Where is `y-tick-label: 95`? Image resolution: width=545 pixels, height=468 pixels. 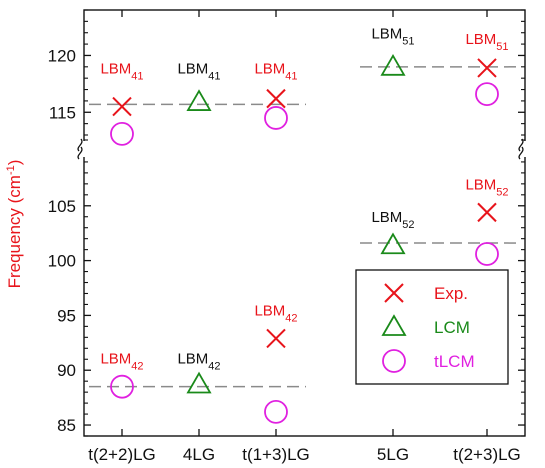
y-tick-label: 95 is located at coordinates (66, 315).